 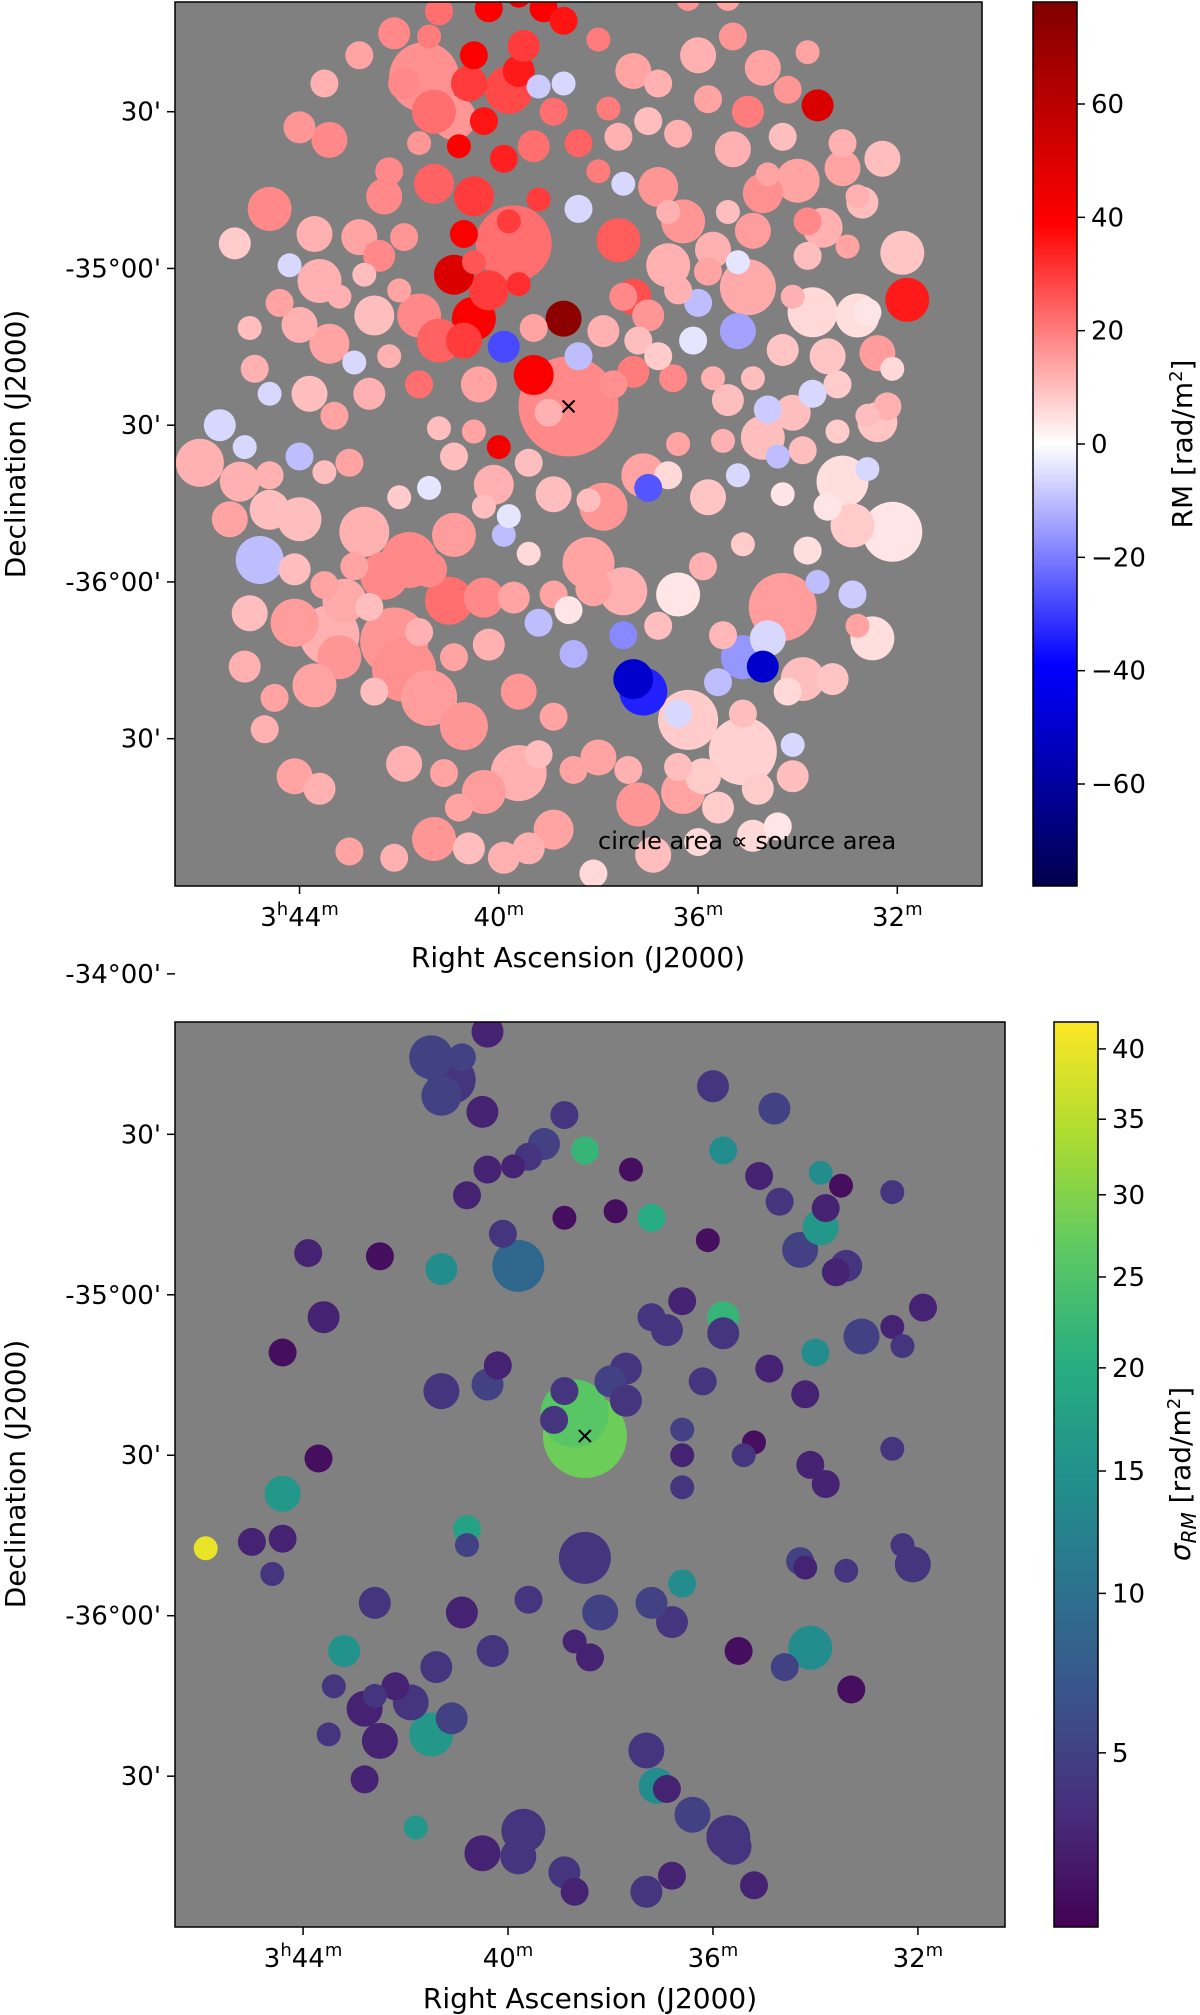 What do you see at coordinates (590, 1998) in the screenshot?
I see `sigma-map-x-axis-label: Right Ascension (J2000)` at bounding box center [590, 1998].